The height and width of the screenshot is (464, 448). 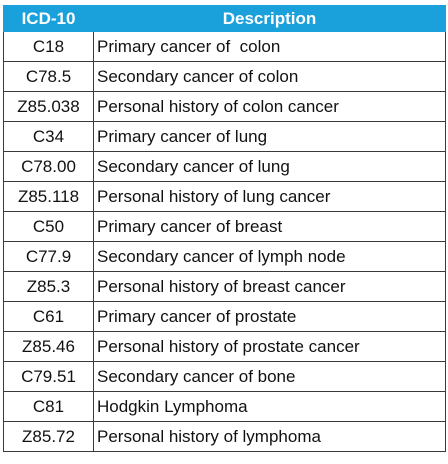 What do you see at coordinates (48, 406) in the screenshot?
I see `icd10-code-cell: C81` at bounding box center [48, 406].